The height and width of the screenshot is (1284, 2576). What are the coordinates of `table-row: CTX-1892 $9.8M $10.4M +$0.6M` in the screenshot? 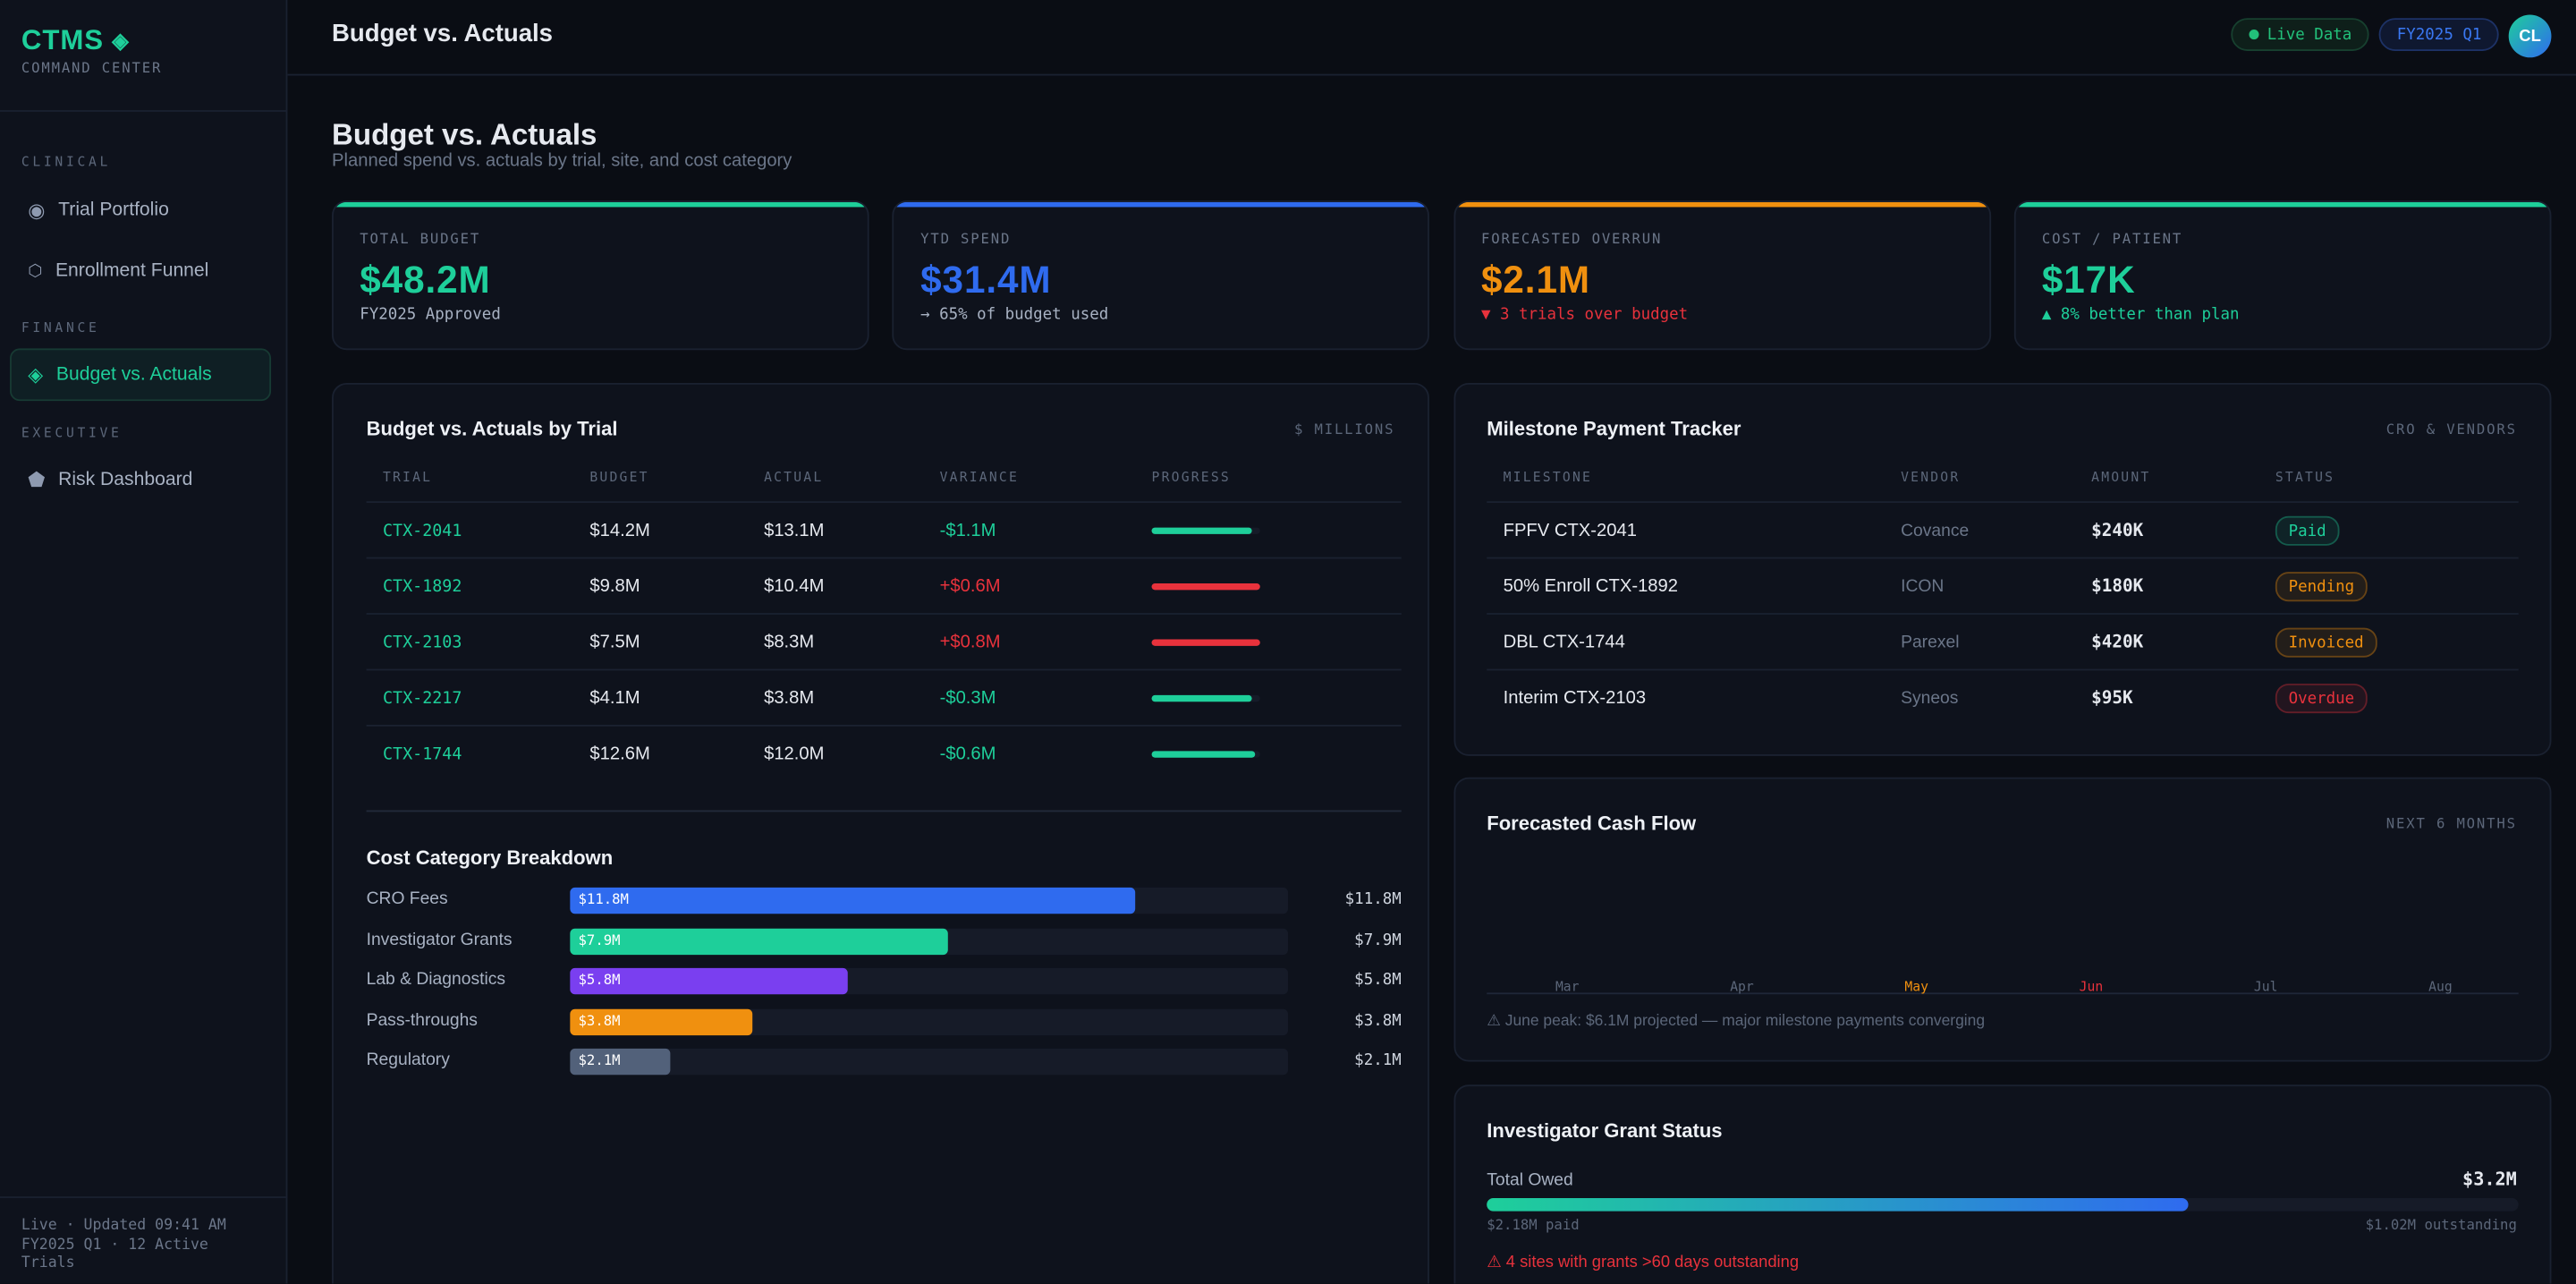 It's located at (884, 585).